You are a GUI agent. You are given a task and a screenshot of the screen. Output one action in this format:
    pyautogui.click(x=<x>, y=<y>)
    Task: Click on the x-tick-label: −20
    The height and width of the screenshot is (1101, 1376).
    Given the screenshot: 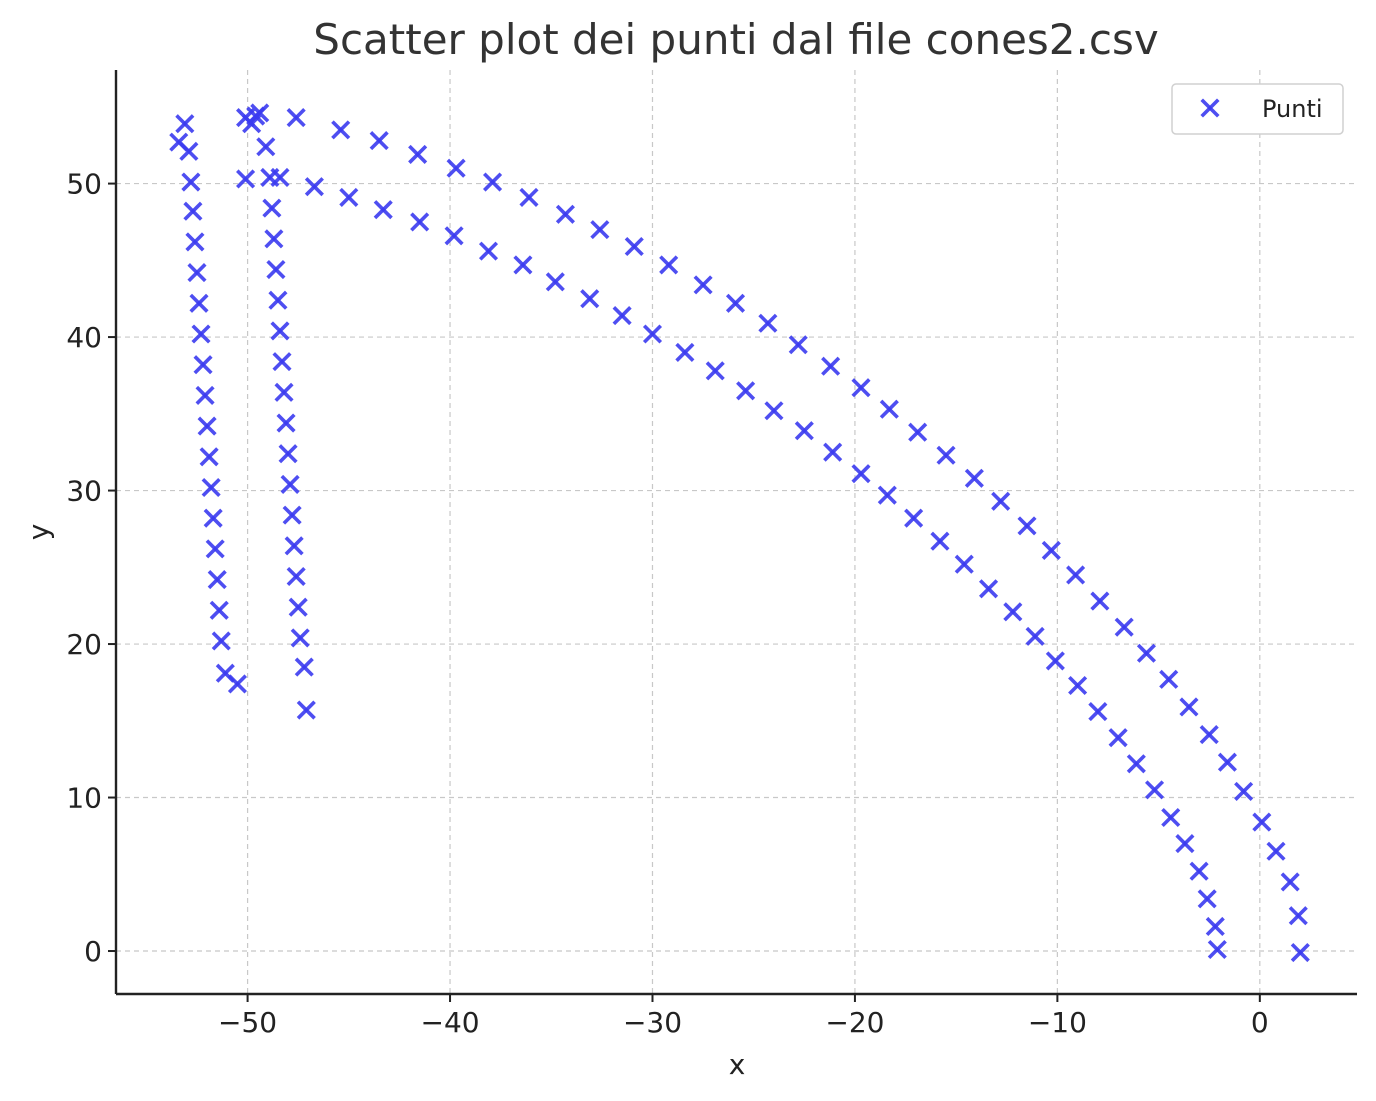 What is the action you would take?
    pyautogui.click(x=854, y=1022)
    